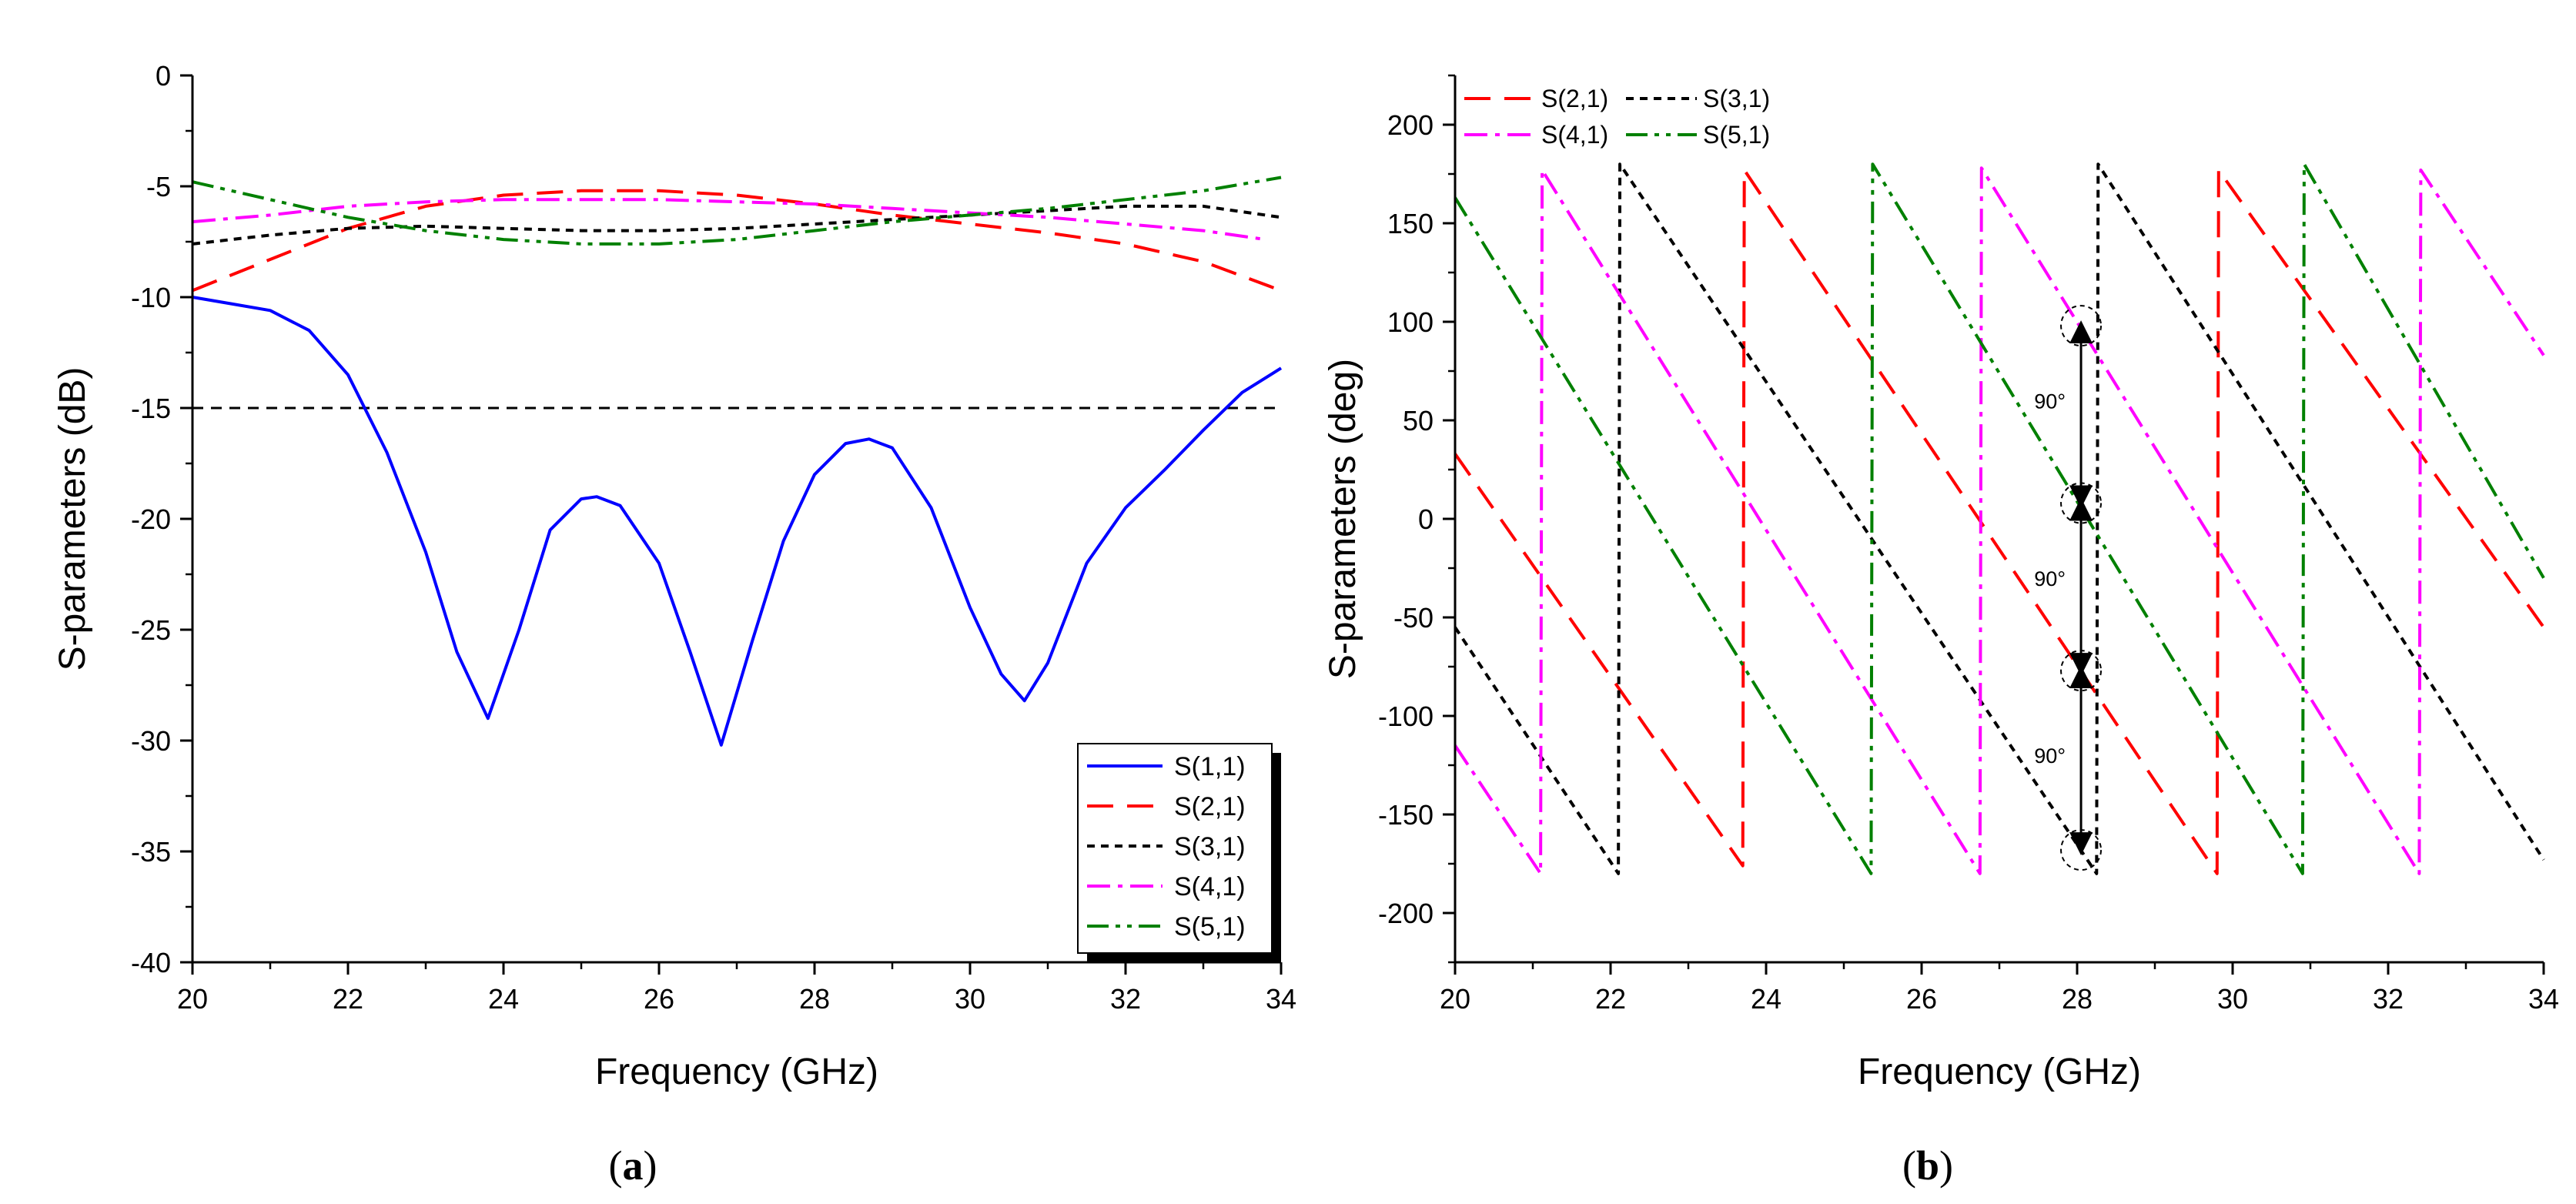  Describe the element at coordinates (2081, 326) in the screenshot. I see `chart-b-phase-marker` at that location.